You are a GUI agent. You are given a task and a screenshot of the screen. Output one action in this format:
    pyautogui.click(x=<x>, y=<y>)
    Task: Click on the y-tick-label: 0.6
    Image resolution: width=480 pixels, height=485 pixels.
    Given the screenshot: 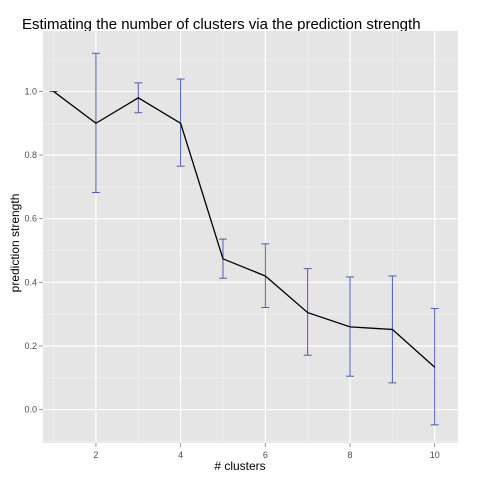 What is the action you would take?
    pyautogui.click(x=30, y=219)
    